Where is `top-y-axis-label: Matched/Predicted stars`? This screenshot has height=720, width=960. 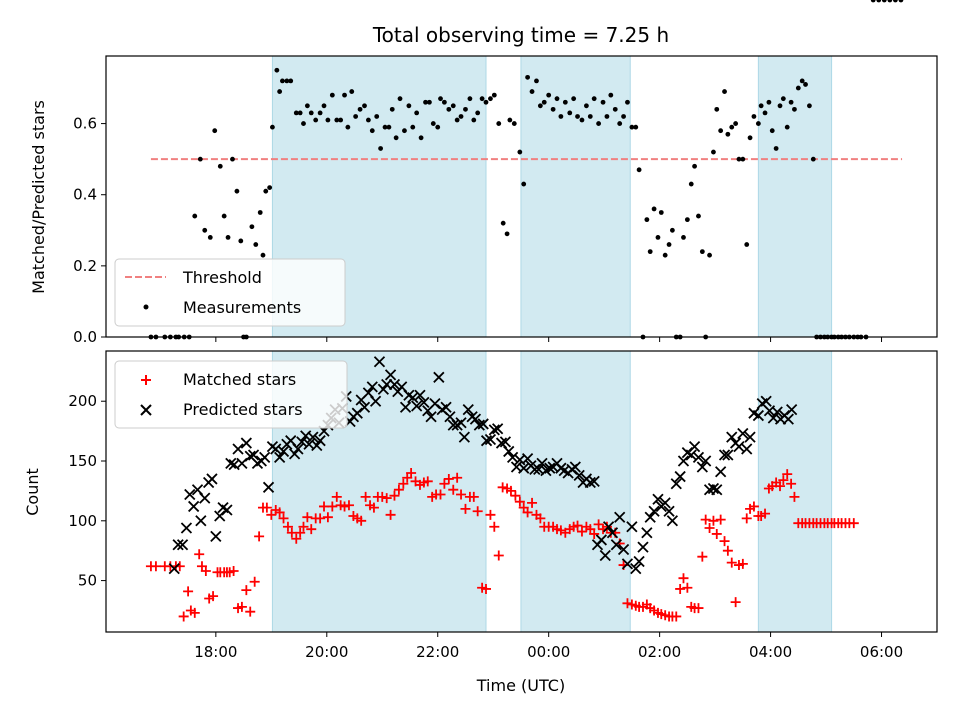
top-y-axis-label: Matched/Predicted stars is located at coordinates (38, 197).